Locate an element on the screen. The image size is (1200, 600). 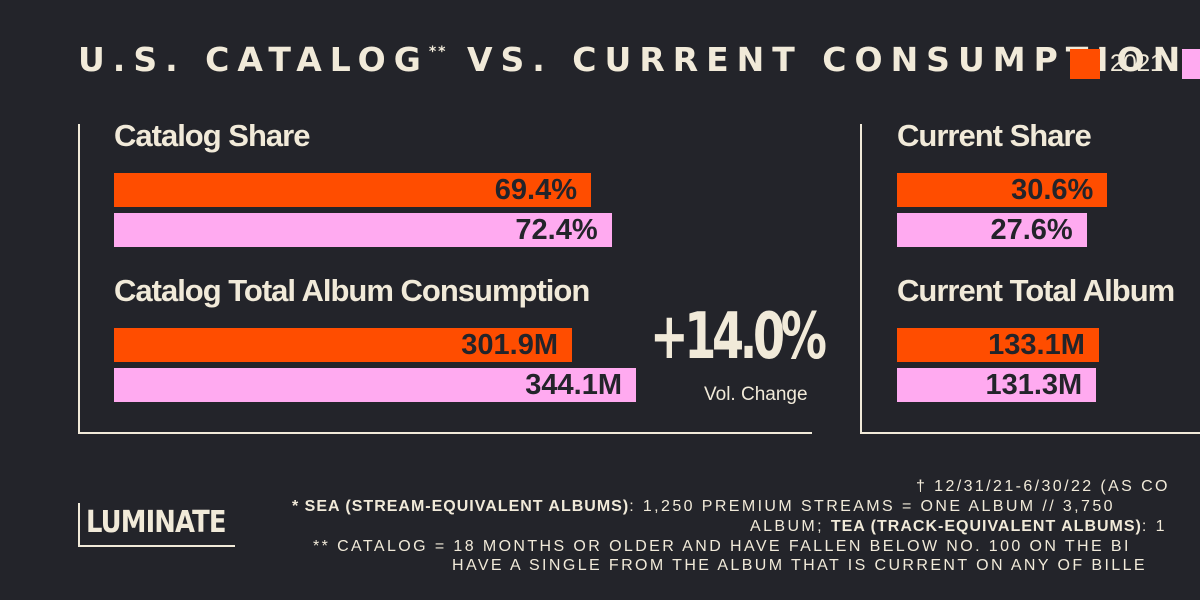
current-share-bar-label-2021: 30.6% is located at coordinates (1052, 190).